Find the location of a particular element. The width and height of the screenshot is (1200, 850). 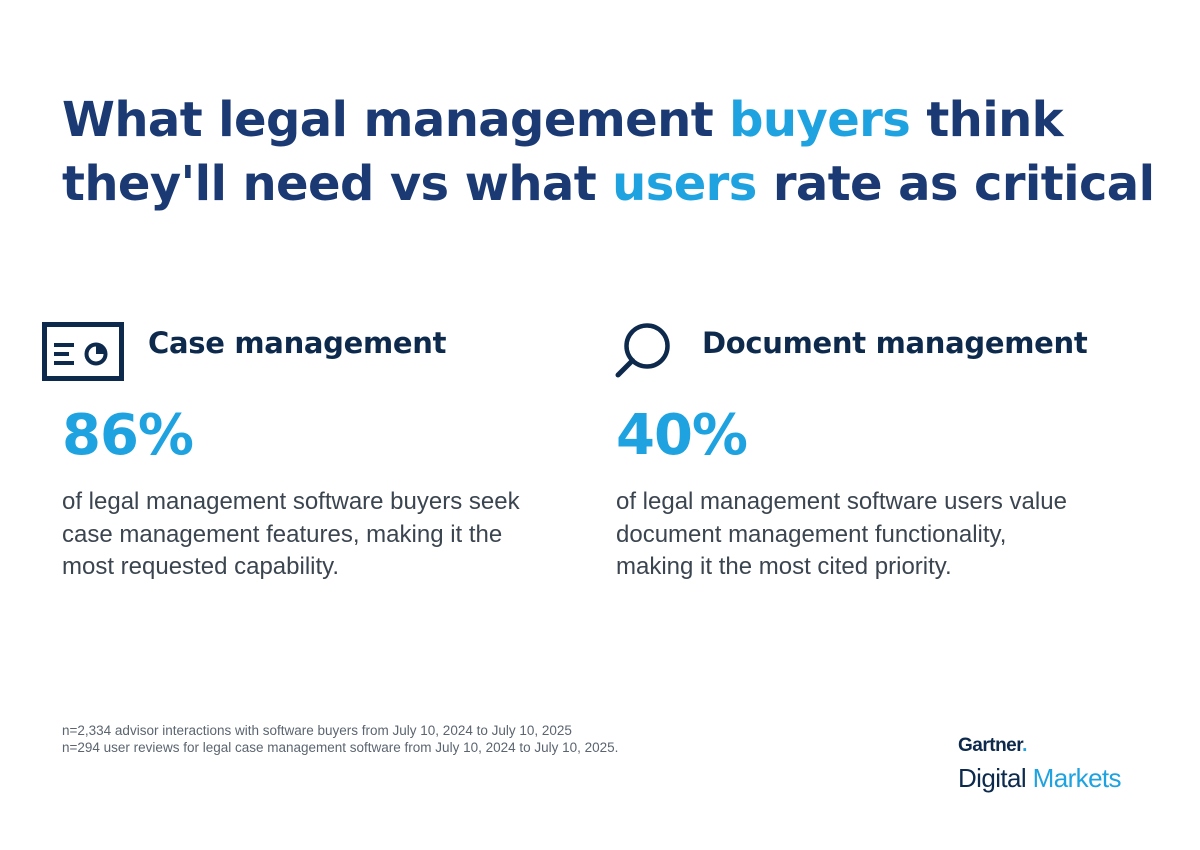

brand-gartner: Gartner. is located at coordinates (1039, 746).